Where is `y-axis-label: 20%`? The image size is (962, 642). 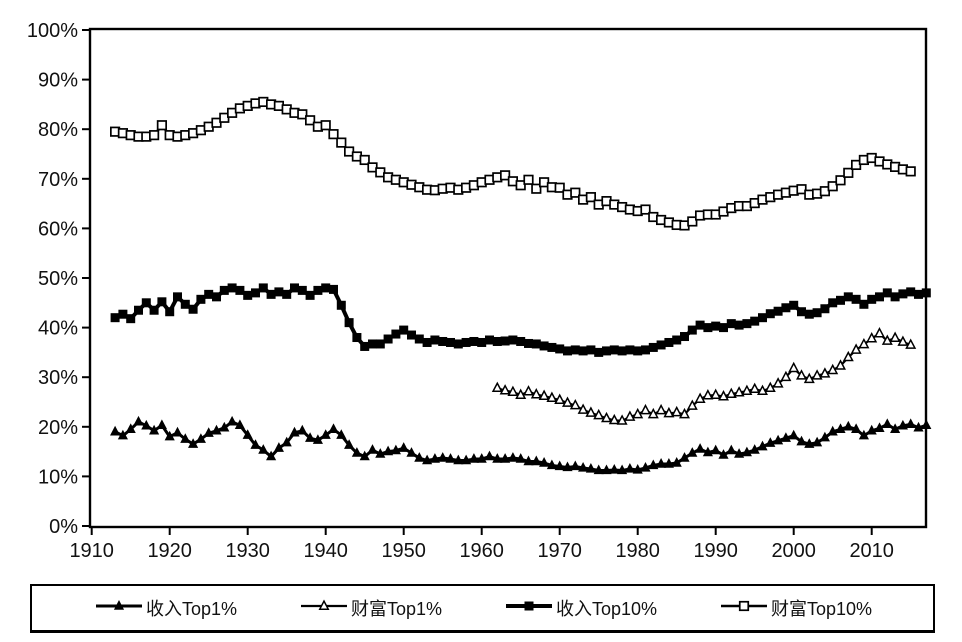
y-axis-label: 20% is located at coordinates (58, 428).